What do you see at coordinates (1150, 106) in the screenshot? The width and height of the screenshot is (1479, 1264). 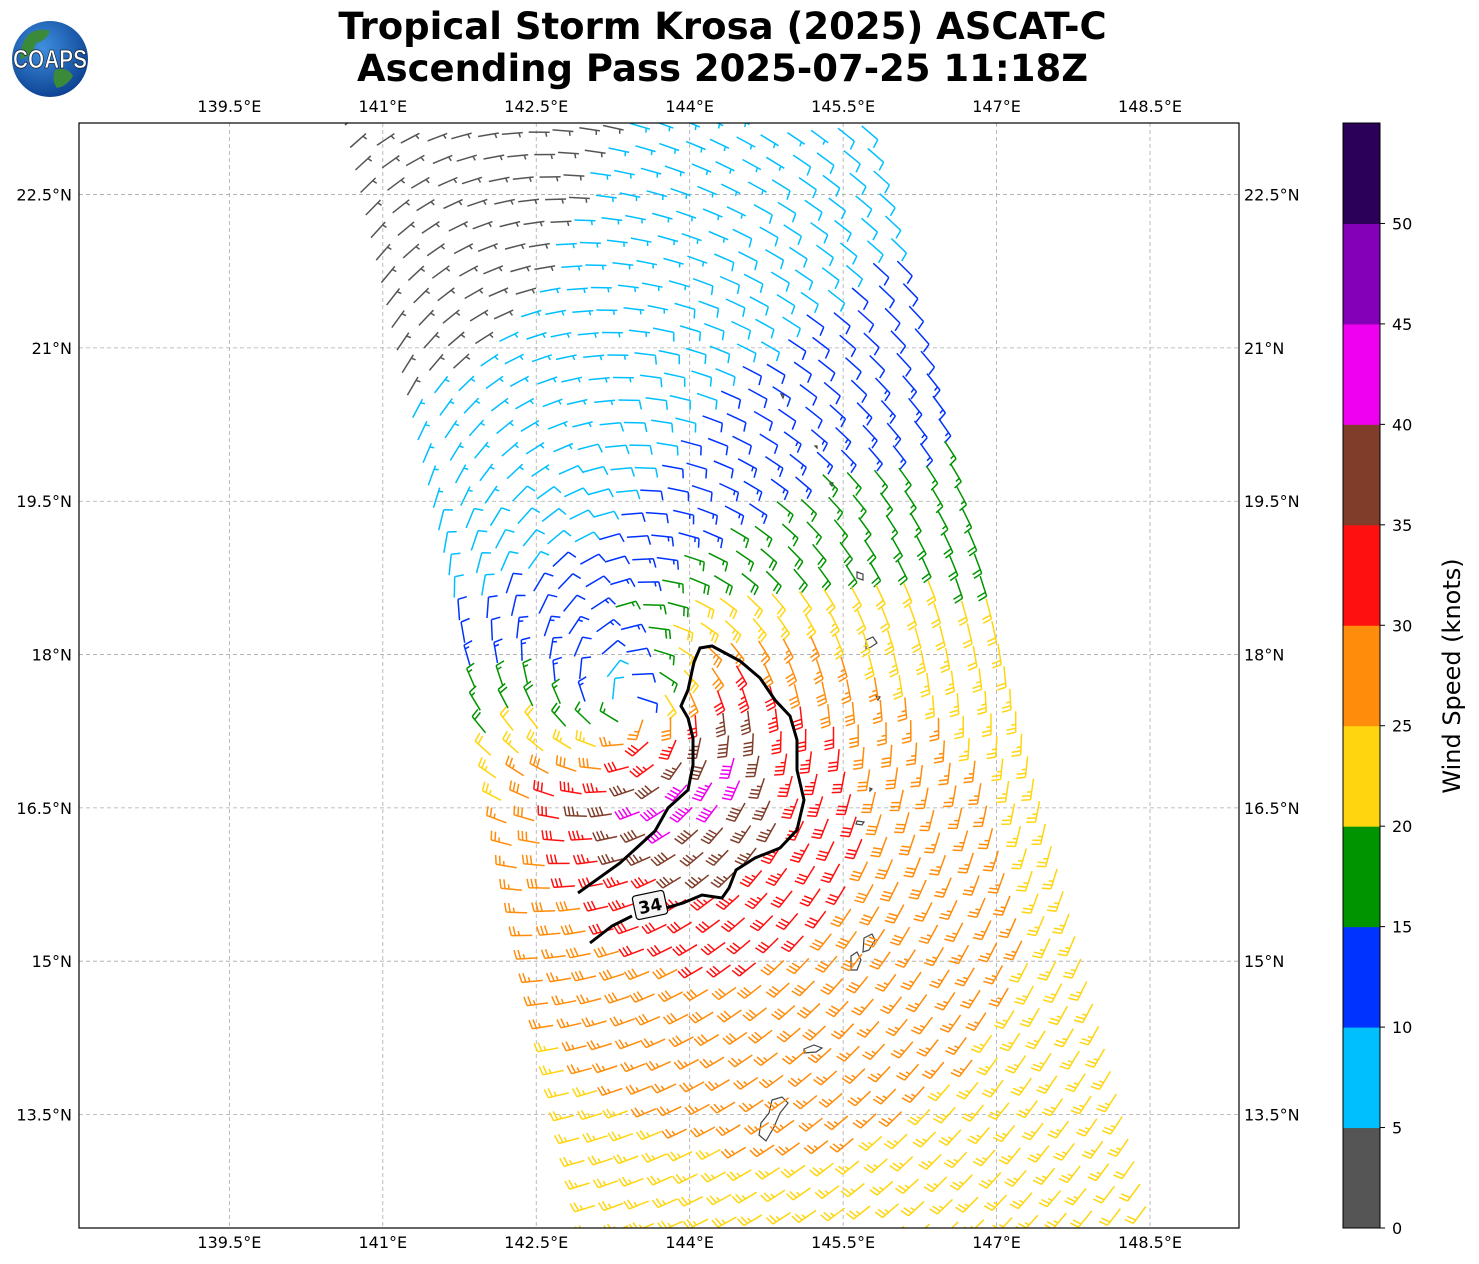 I see `lon-tick-label-top: 148.5°E` at bounding box center [1150, 106].